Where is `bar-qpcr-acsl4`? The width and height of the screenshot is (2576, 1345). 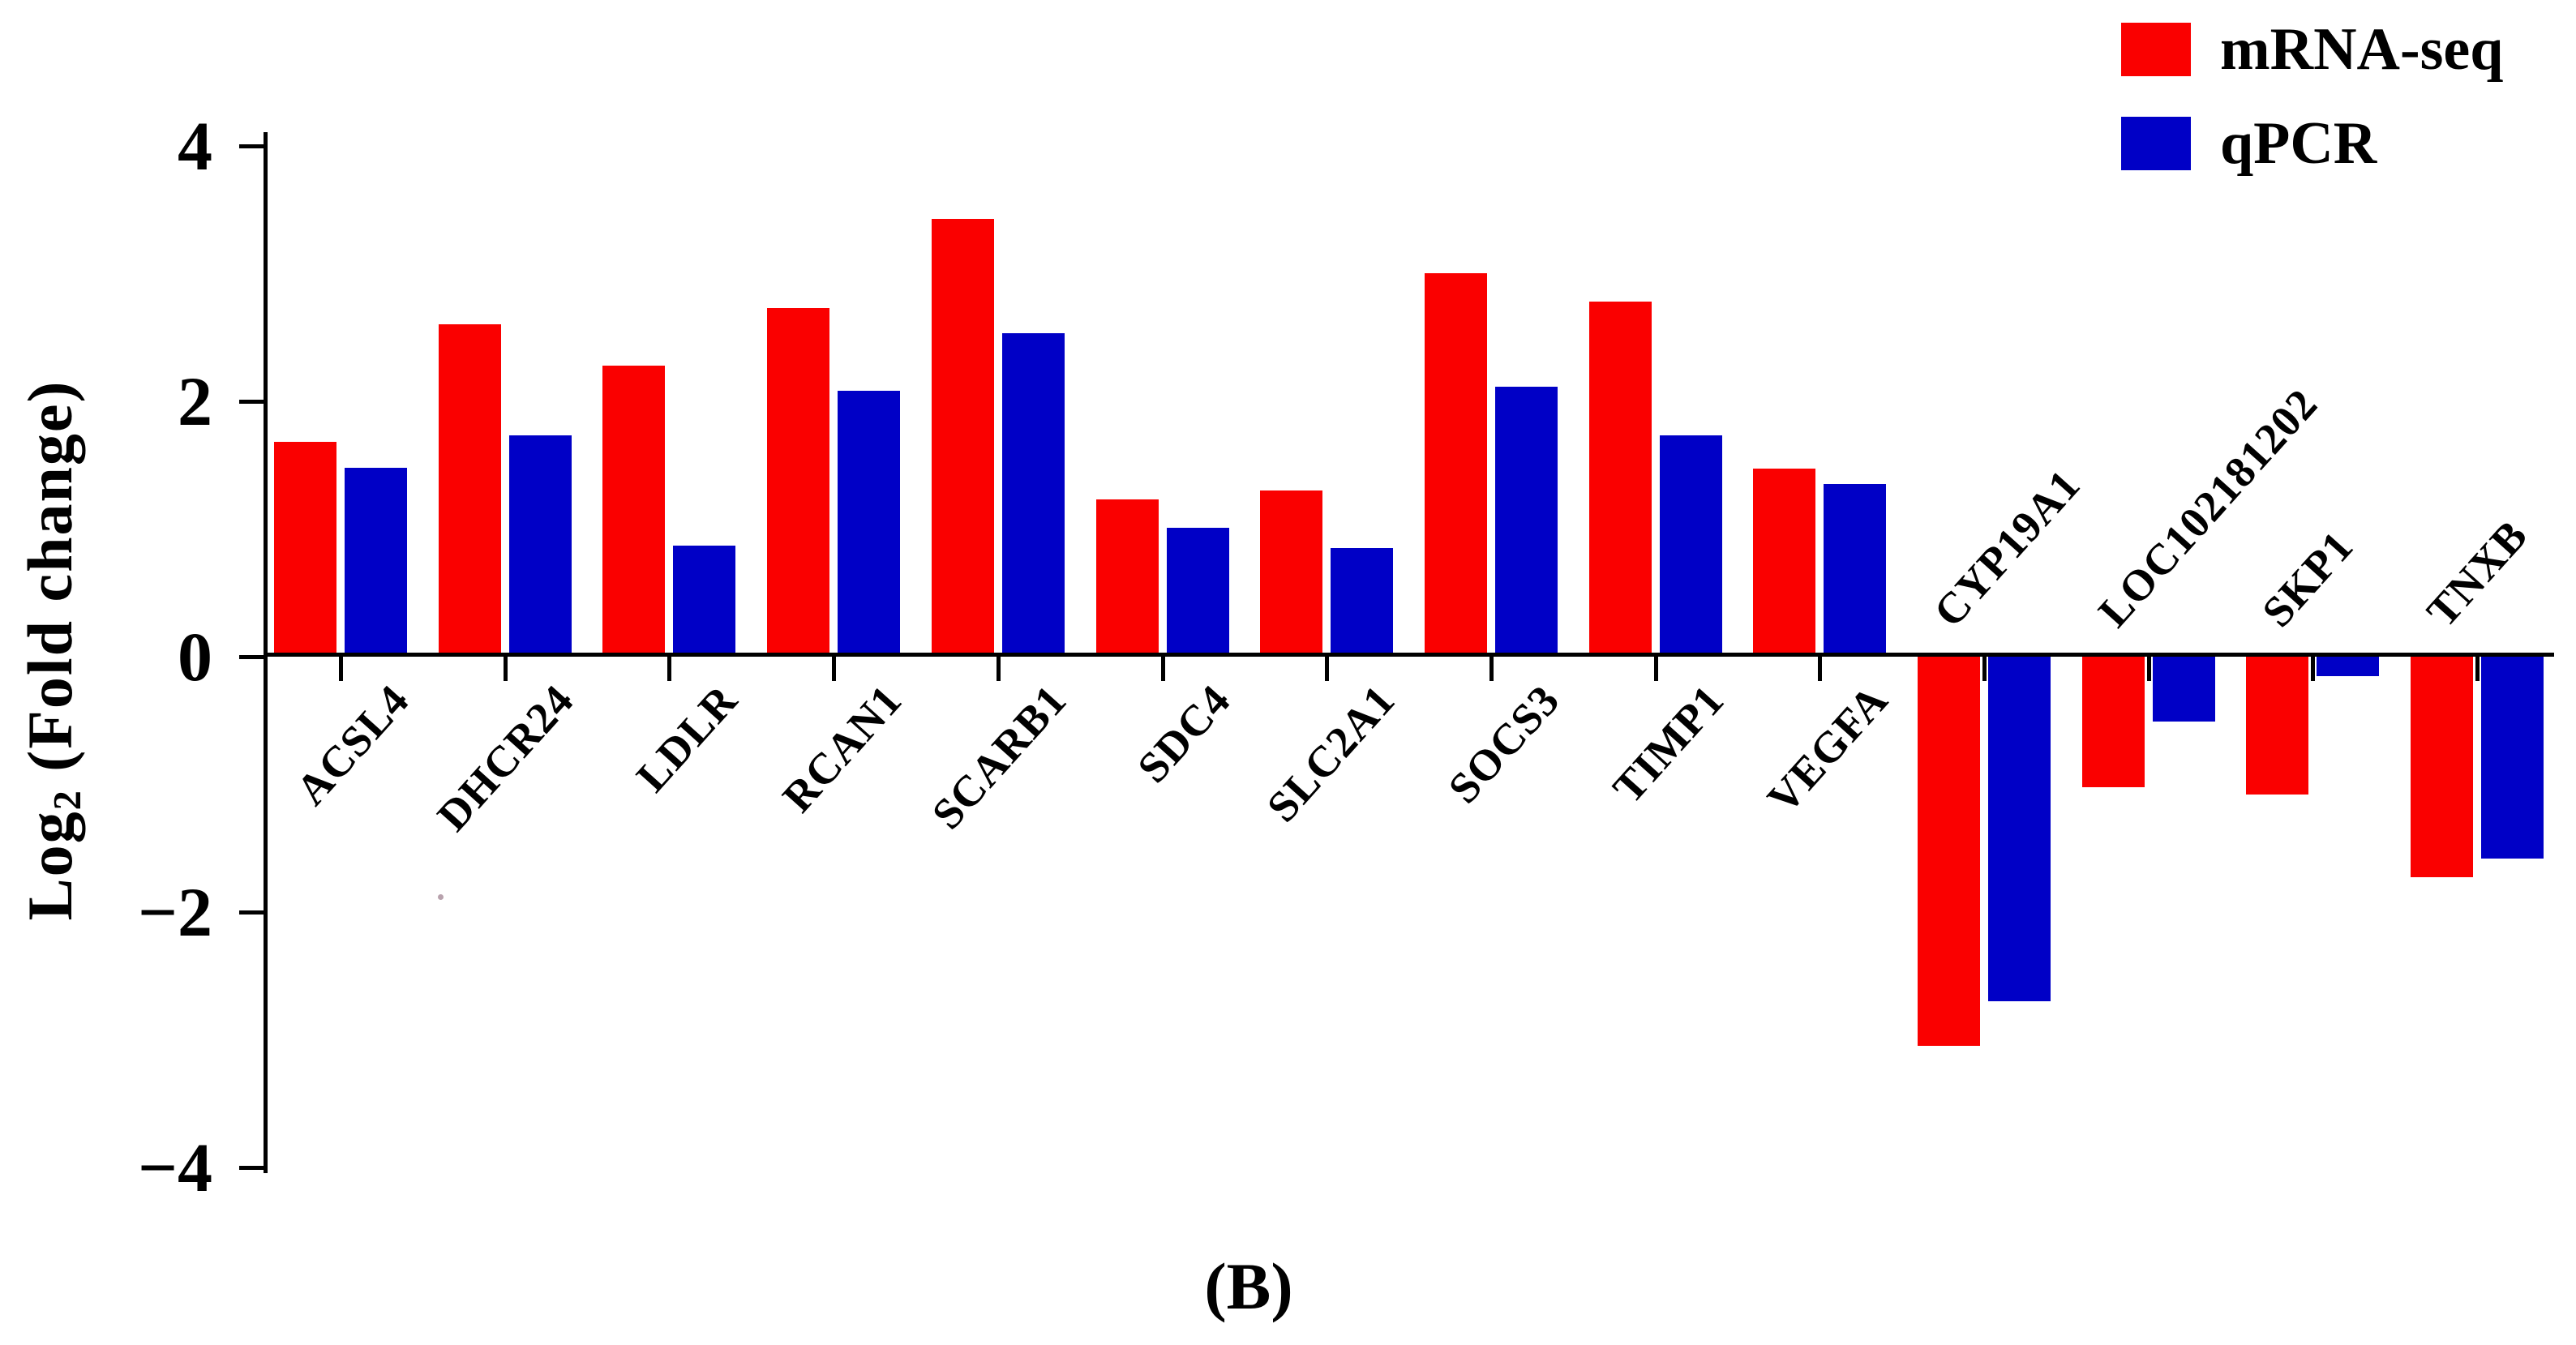 bar-qpcr-acsl4 is located at coordinates (376, 560).